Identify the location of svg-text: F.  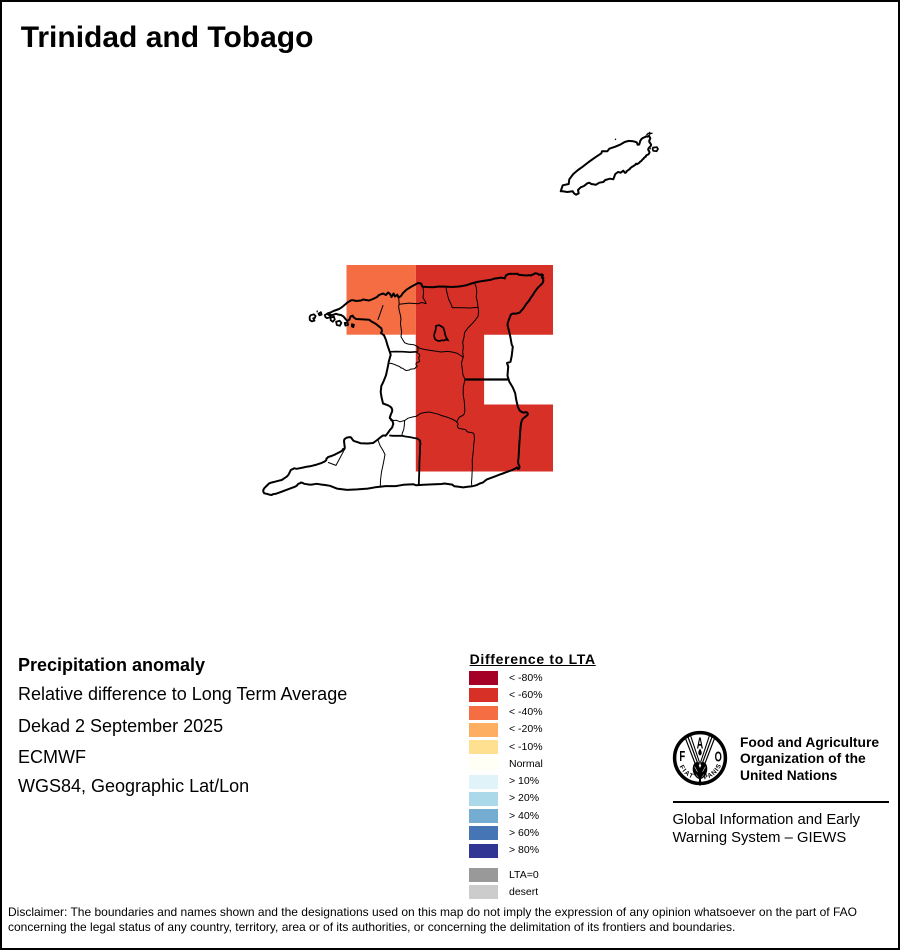
(682, 756).